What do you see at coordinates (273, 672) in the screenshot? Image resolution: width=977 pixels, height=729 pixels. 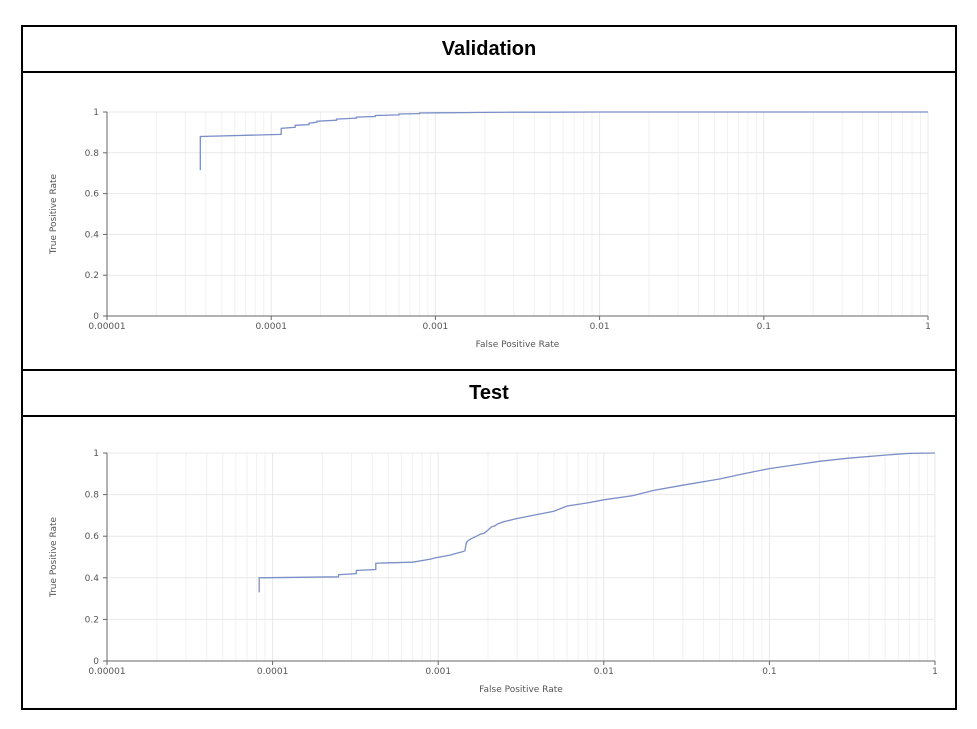 I see `test-x-tick-label: 0.0001` at bounding box center [273, 672].